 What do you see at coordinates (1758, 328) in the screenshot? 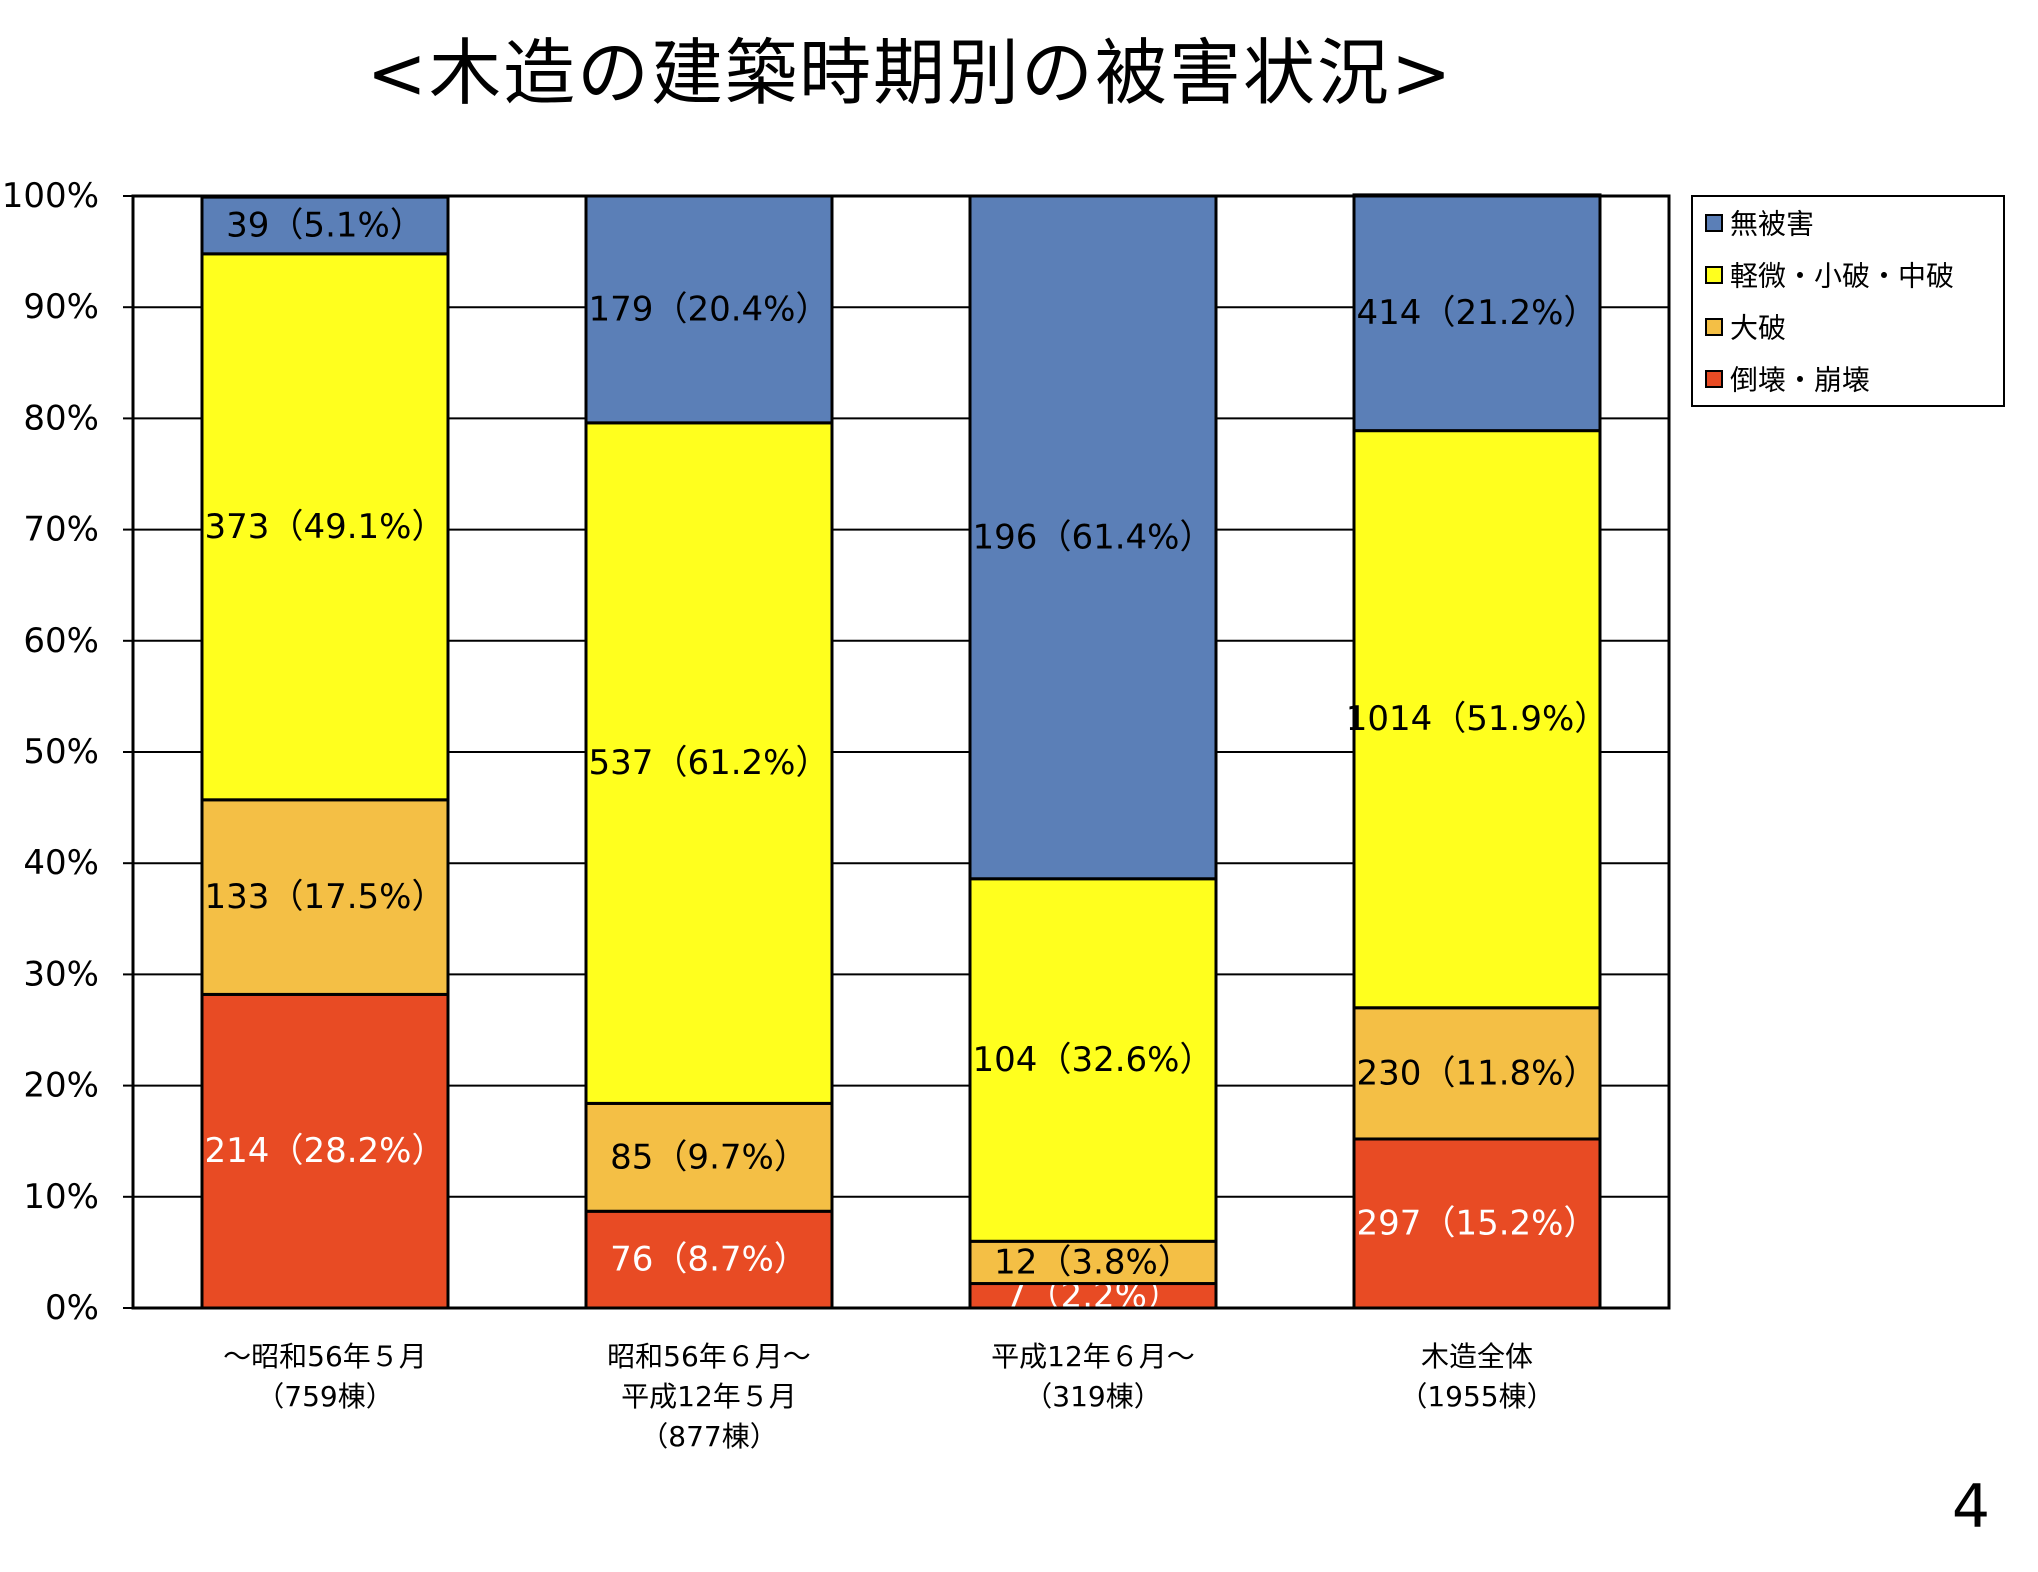
I see `legend-label: 大破` at bounding box center [1758, 328].